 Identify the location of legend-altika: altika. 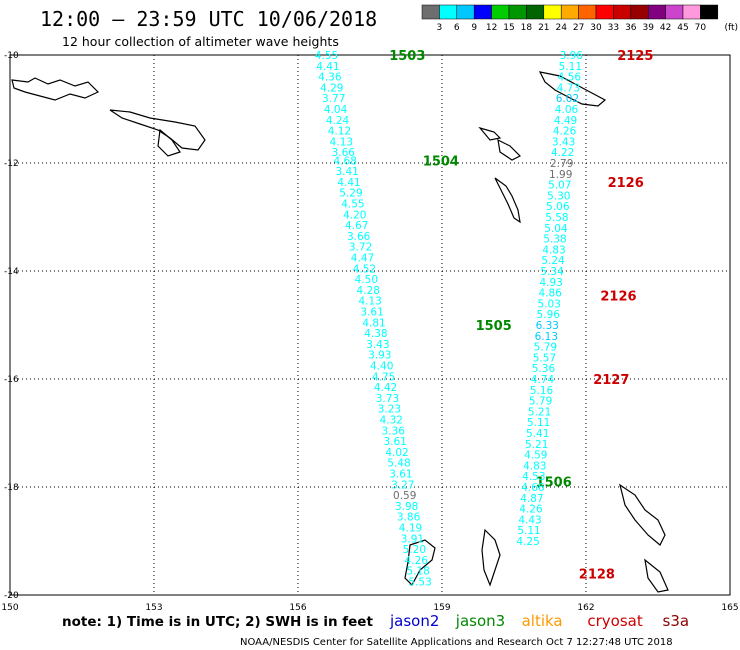
(542, 621).